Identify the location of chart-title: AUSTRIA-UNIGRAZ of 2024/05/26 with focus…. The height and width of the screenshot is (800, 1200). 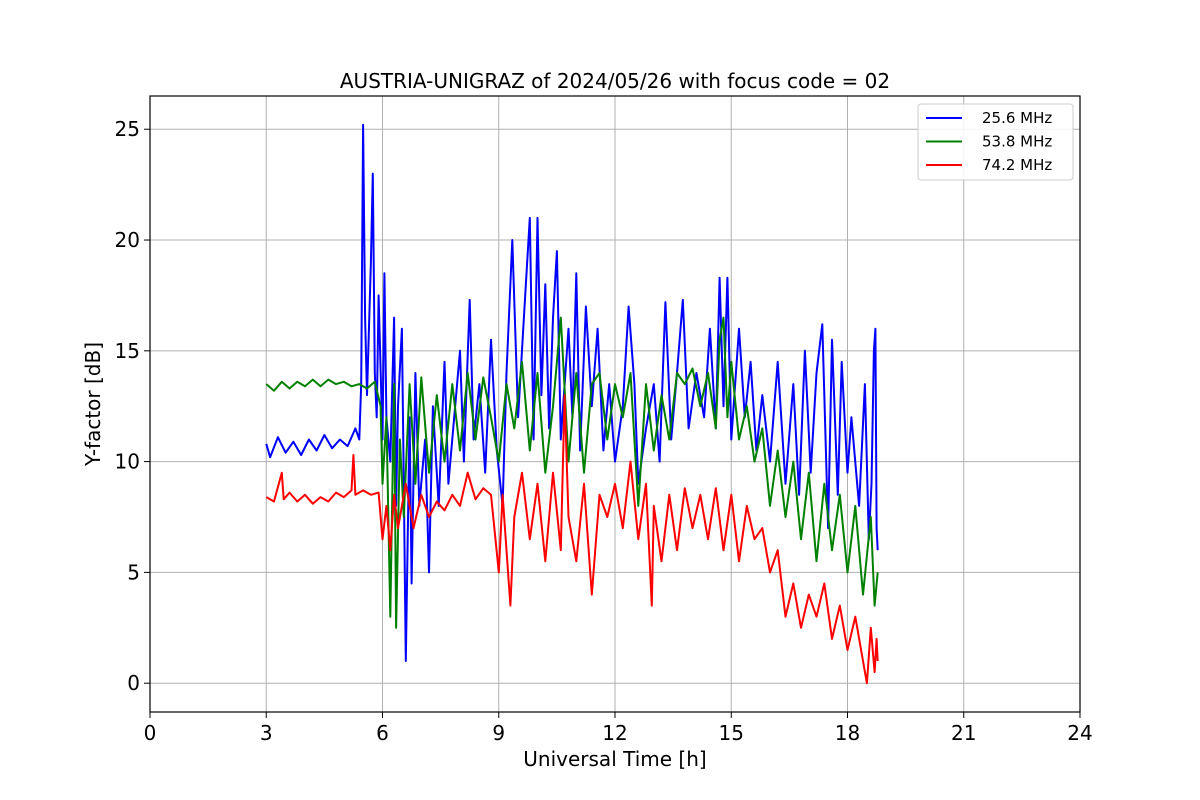
(615, 81).